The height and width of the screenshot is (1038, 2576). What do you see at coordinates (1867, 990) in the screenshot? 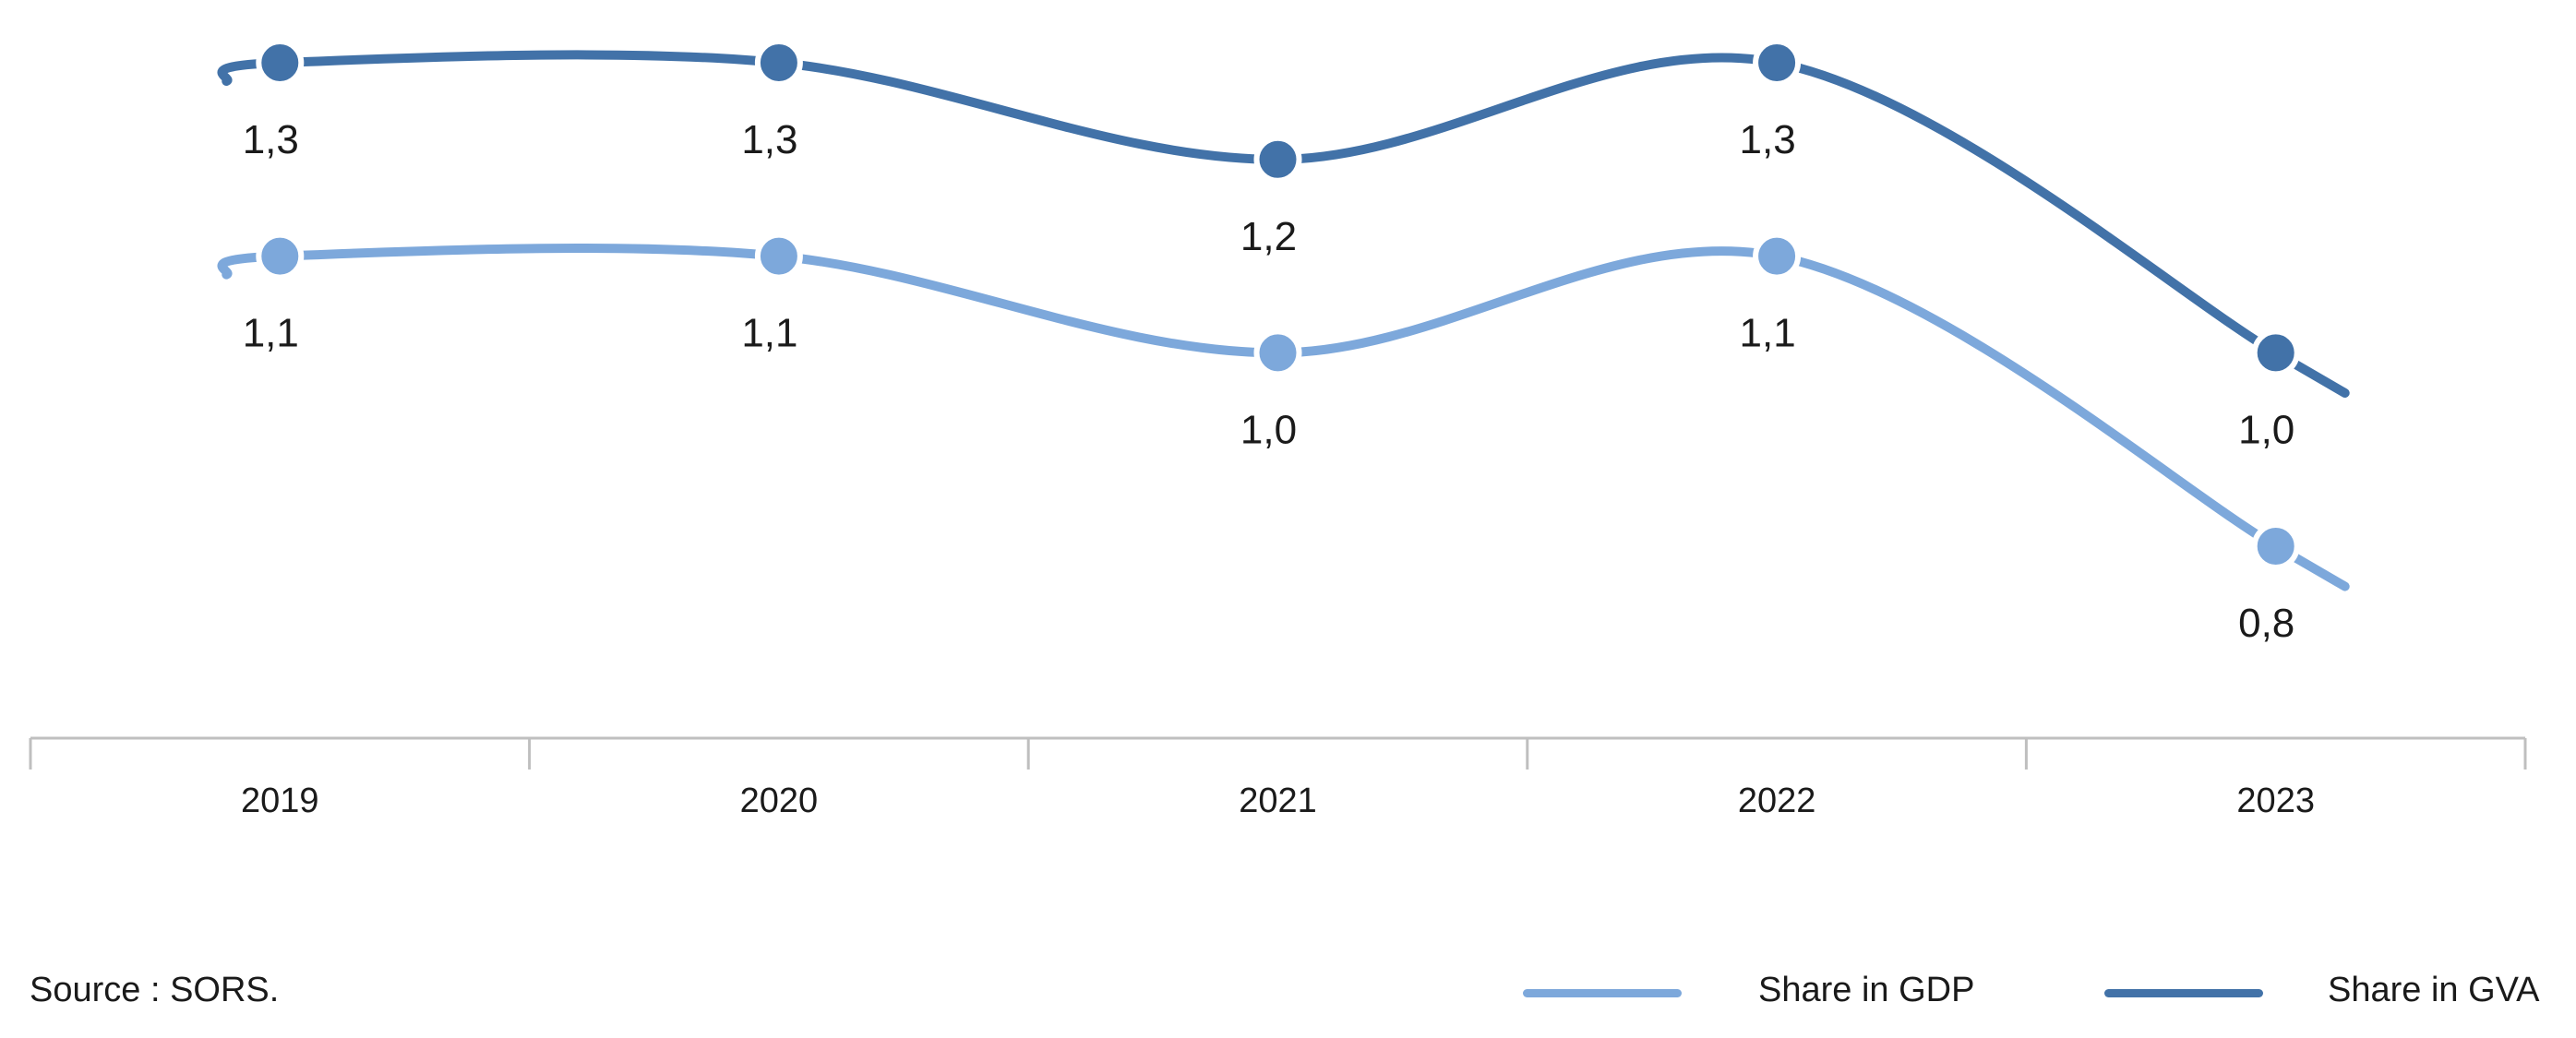
I see `legend-label-gdp: Share in GDP` at bounding box center [1867, 990].